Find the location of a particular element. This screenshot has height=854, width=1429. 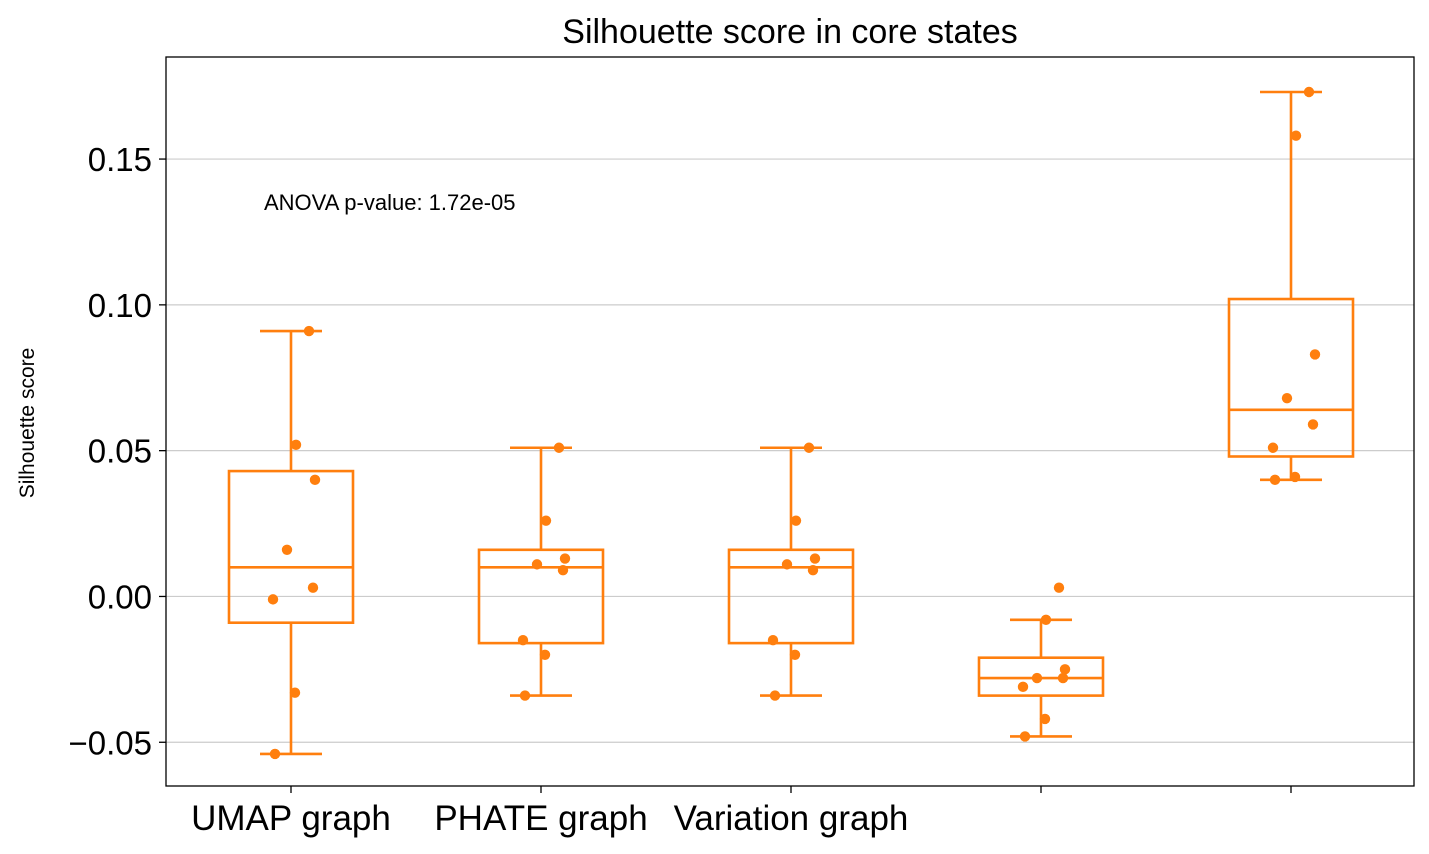

y-tick-label: 0.15 is located at coordinates (120, 159).